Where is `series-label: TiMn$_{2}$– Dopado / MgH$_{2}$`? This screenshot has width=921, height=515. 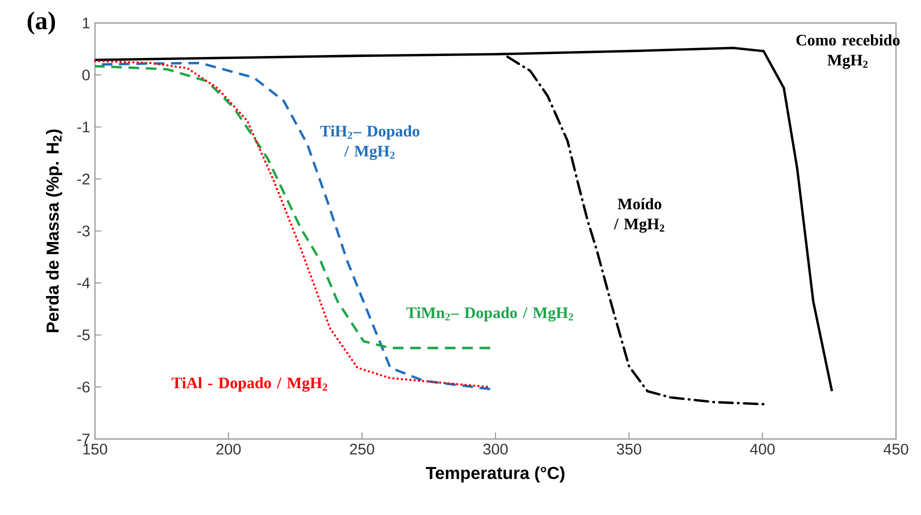 series-label: TiMn$_{2}$– Dopado / MgH$_{2}$ is located at coordinates (490, 314).